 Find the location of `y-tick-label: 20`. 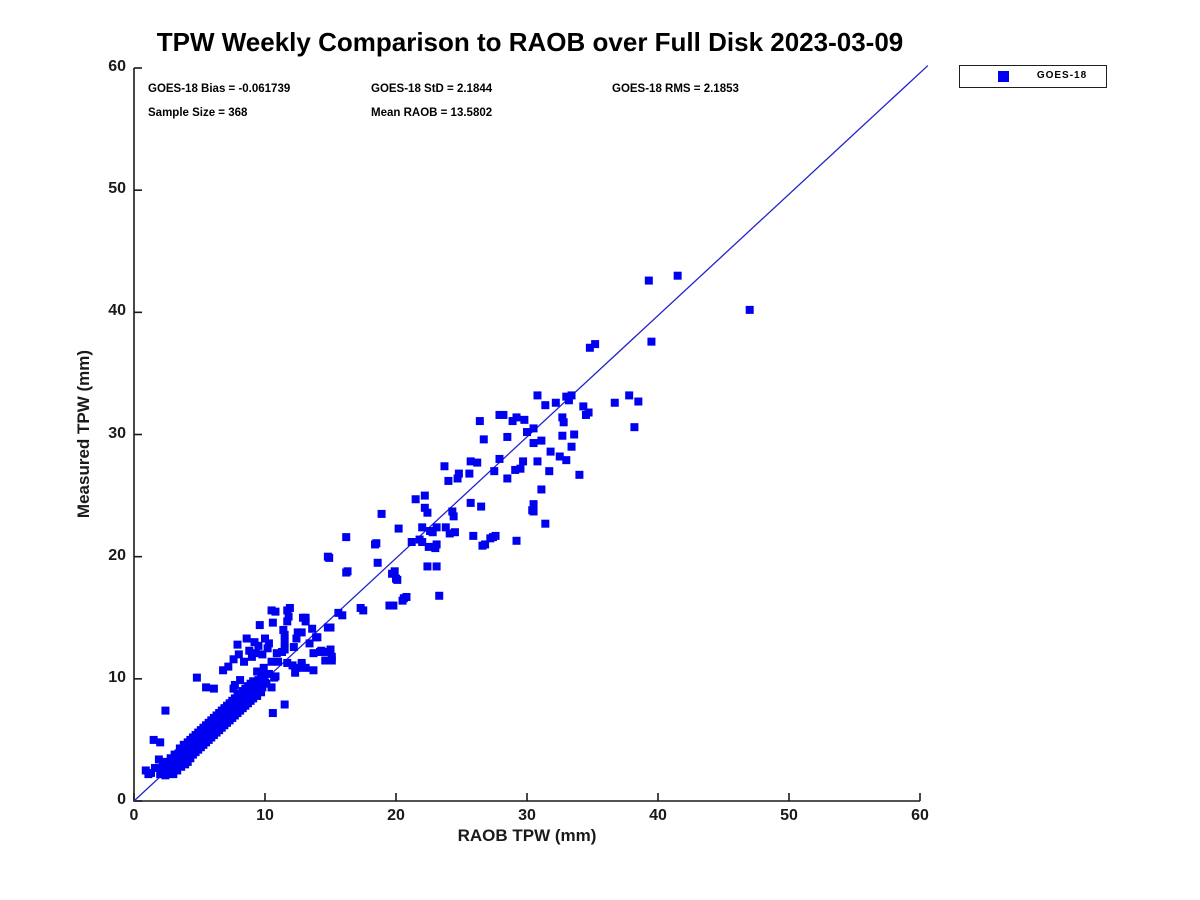

y-tick-label: 20 is located at coordinates (117, 555).